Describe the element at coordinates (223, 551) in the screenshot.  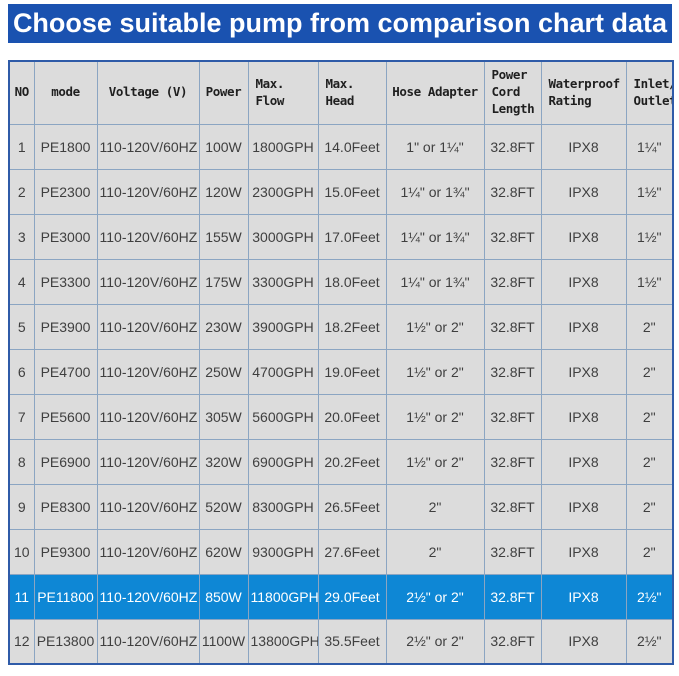
I see `cell-power: 620W` at that location.